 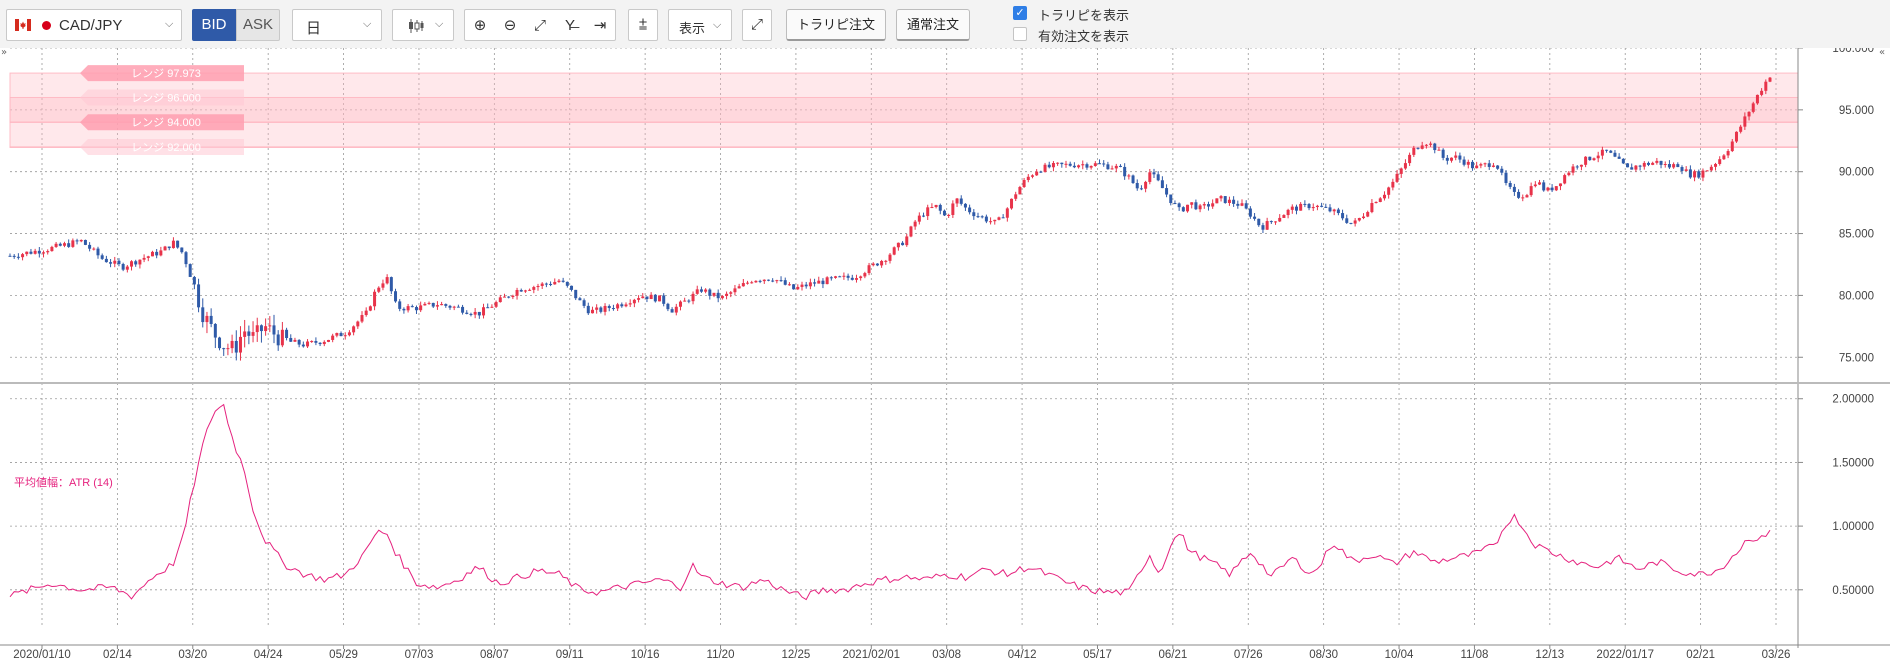 What do you see at coordinates (510, 25) in the screenshot?
I see `zoom-out-icon: ⊖` at bounding box center [510, 25].